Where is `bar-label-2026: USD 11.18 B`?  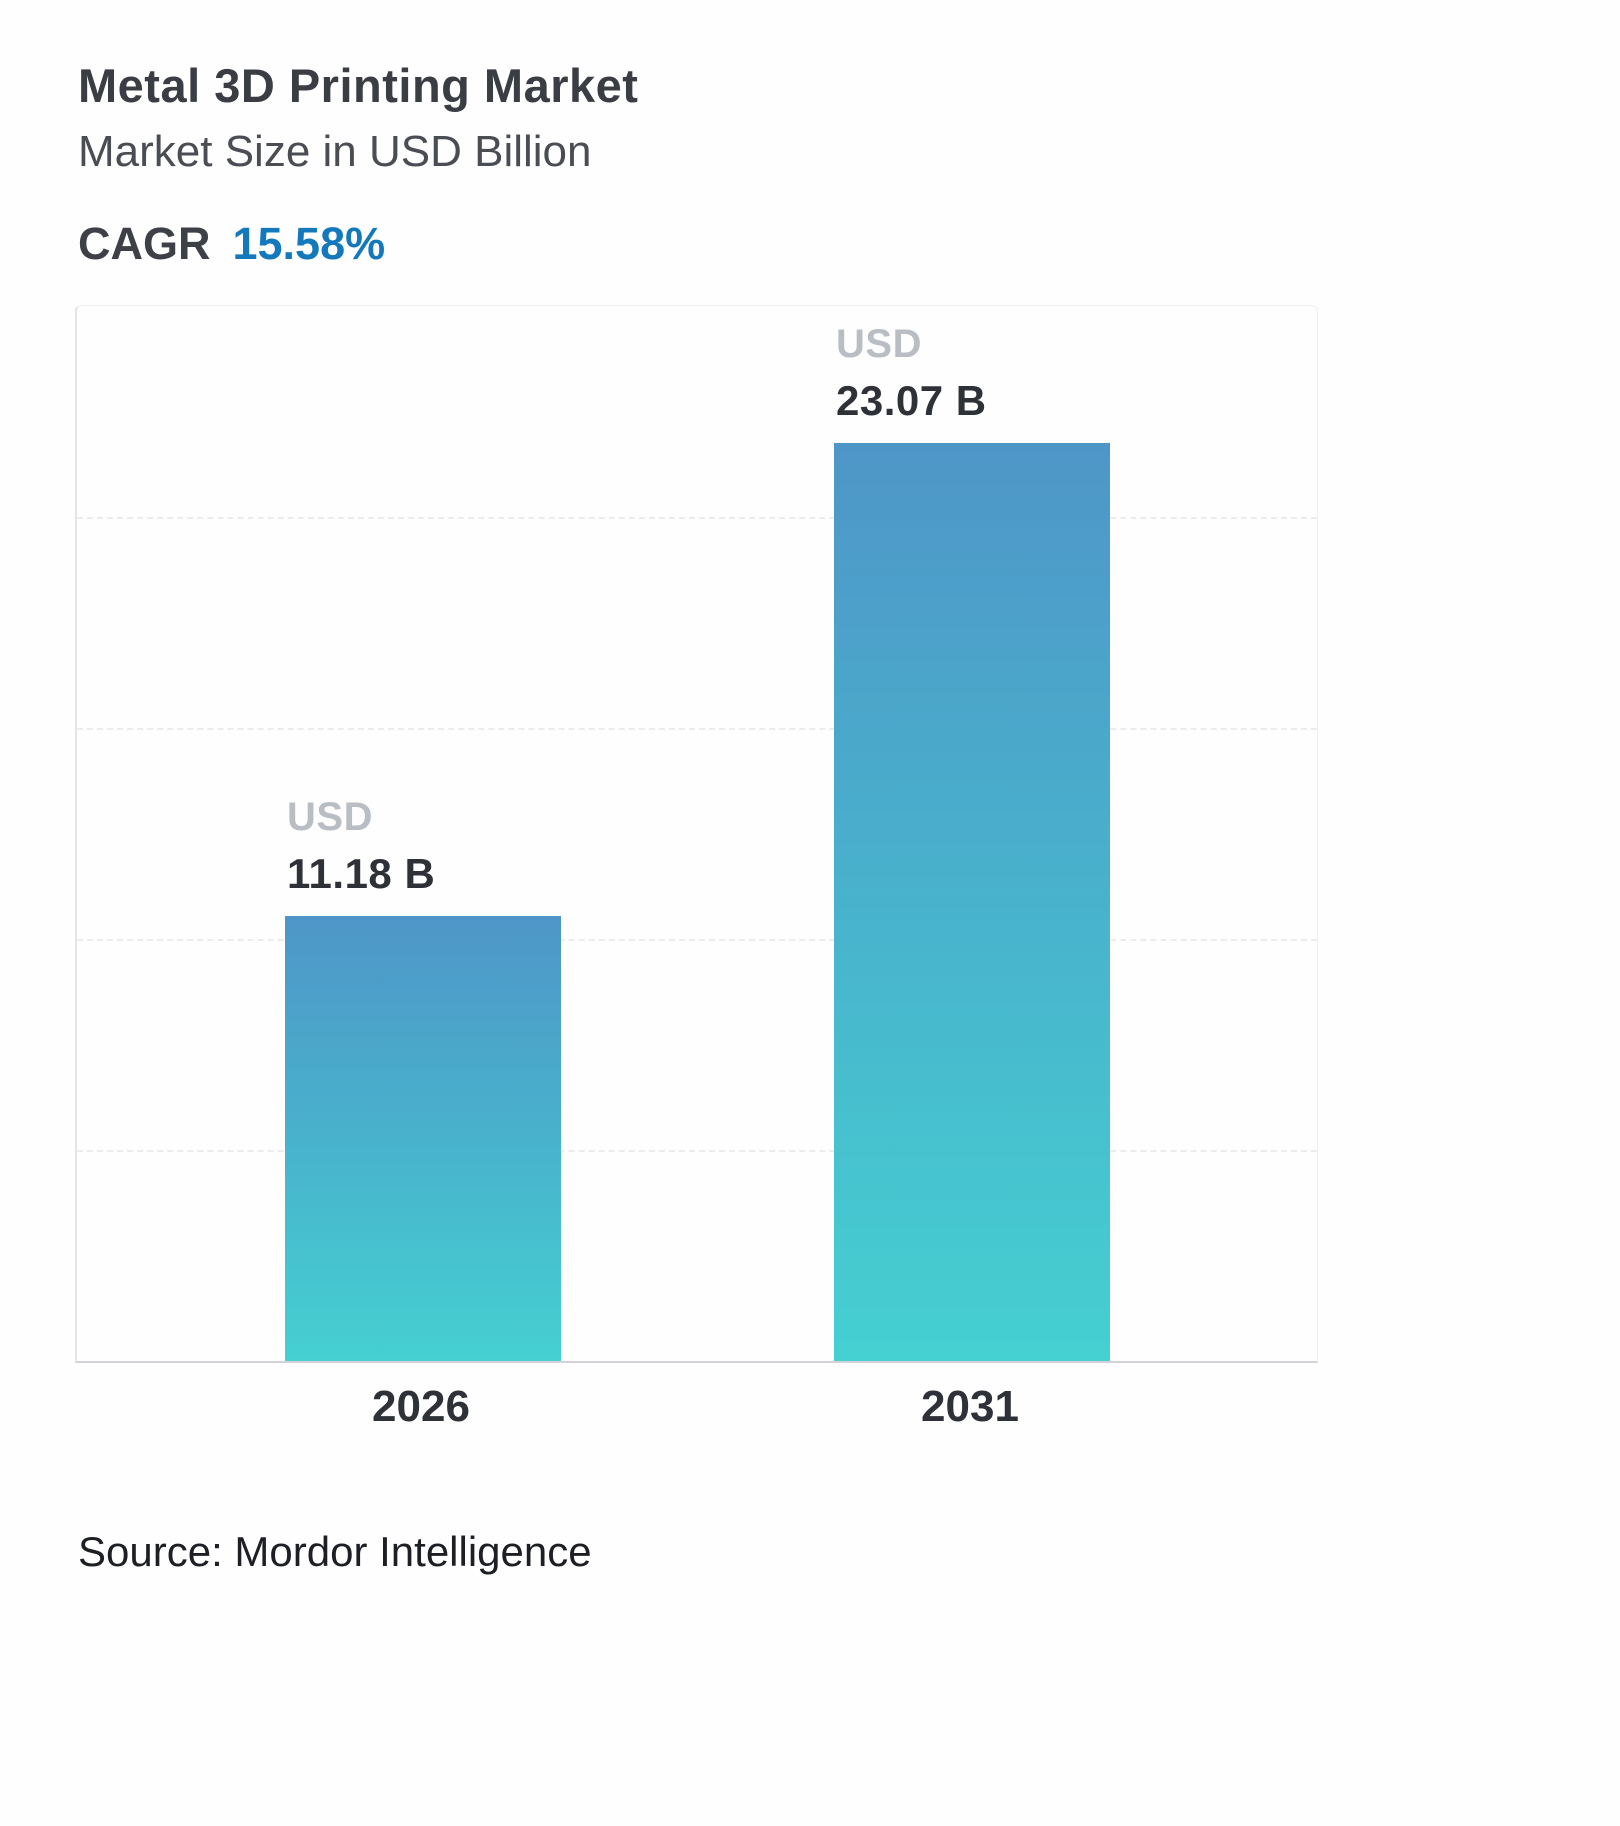 bar-label-2026: USD 11.18 B is located at coordinates (360, 846).